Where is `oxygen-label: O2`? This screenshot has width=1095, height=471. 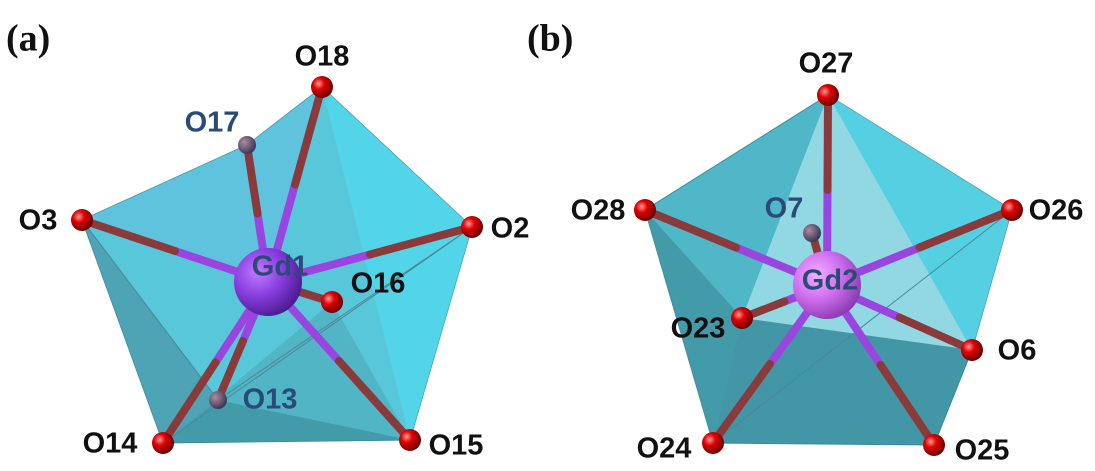
oxygen-label: O2 is located at coordinates (510, 229).